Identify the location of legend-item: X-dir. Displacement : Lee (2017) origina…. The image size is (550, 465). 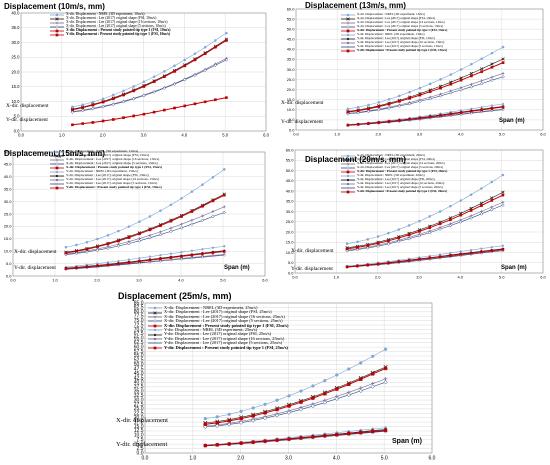
(110, 26).